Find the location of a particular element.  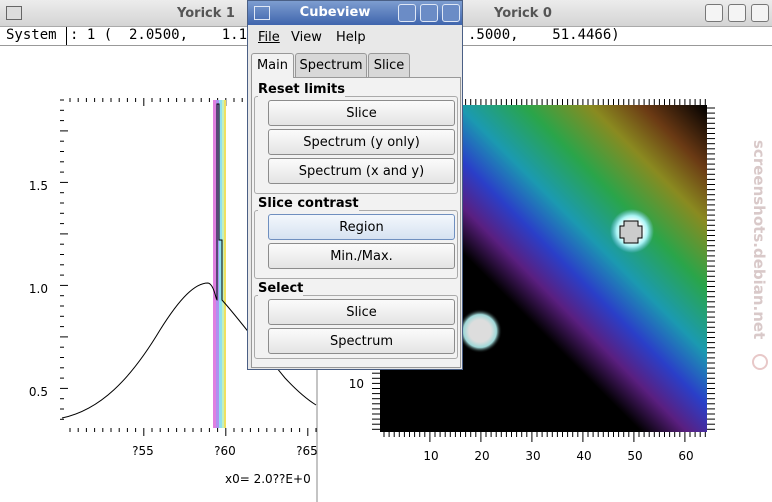

x-tick-label: 60 is located at coordinates (685, 456).